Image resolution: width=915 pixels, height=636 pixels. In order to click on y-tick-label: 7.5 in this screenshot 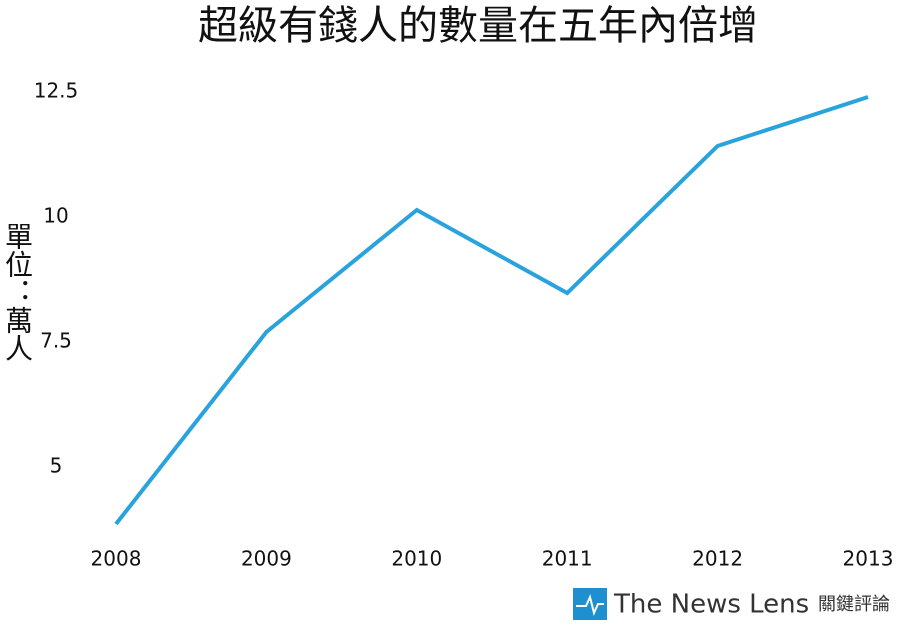, I will do `click(56, 341)`.